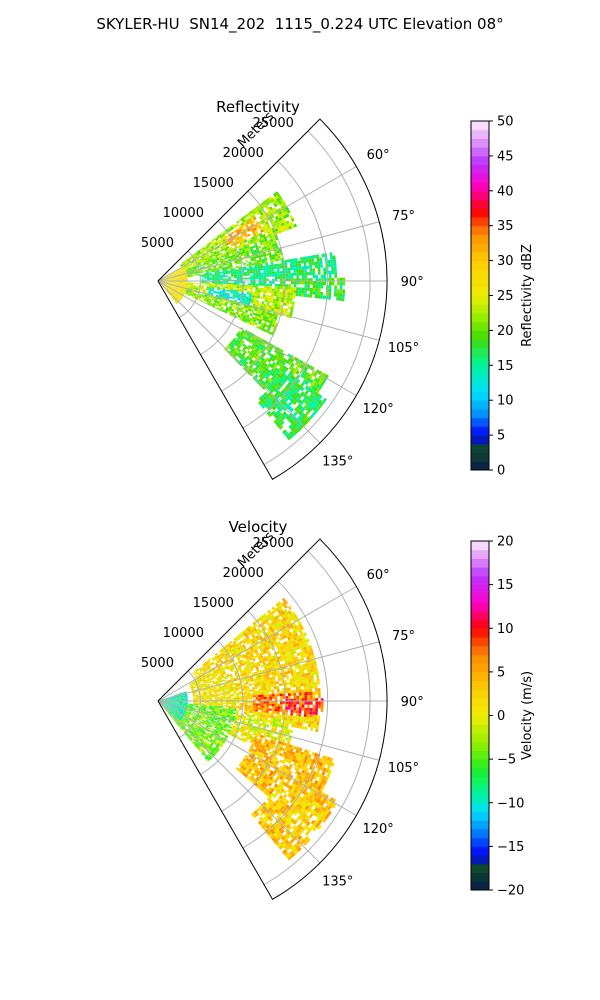  I want to click on panel-title: Reflectivity, so click(258, 107).